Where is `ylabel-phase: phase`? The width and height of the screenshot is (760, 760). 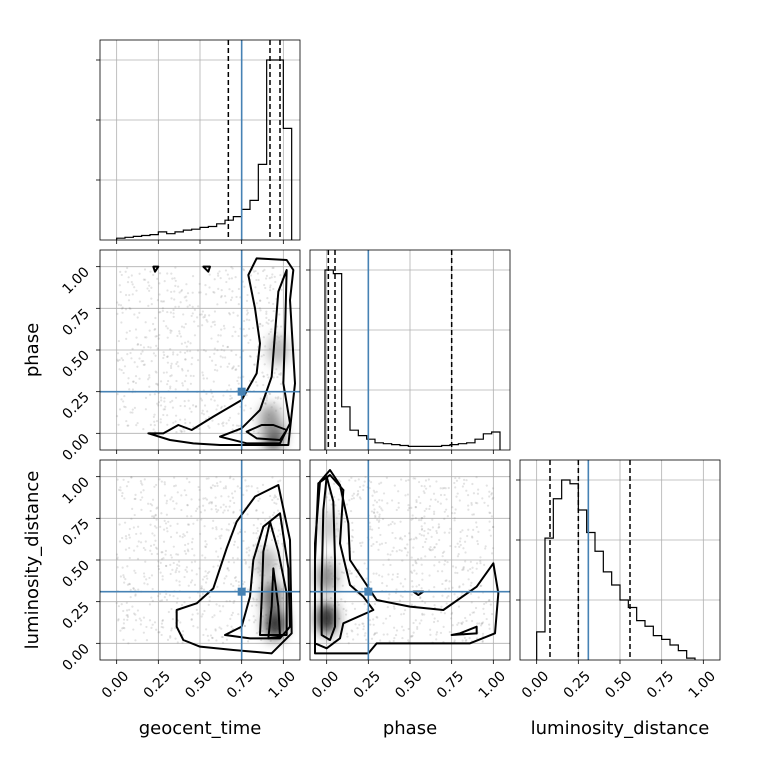 ylabel-phase: phase is located at coordinates (32, 350).